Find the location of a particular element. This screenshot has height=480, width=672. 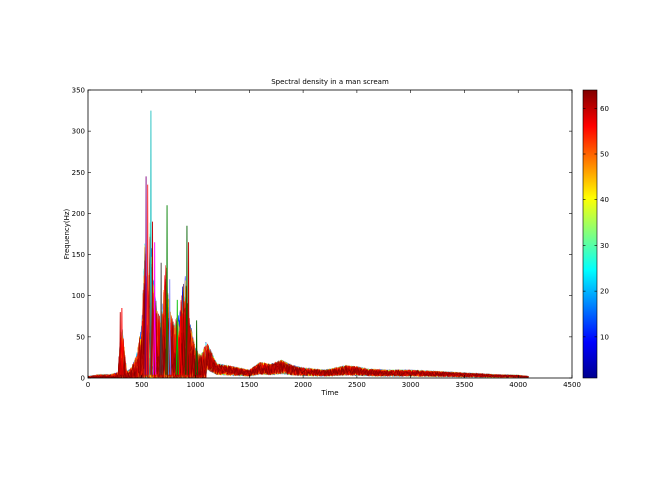

x-tick-label: 3000 is located at coordinates (411, 385).